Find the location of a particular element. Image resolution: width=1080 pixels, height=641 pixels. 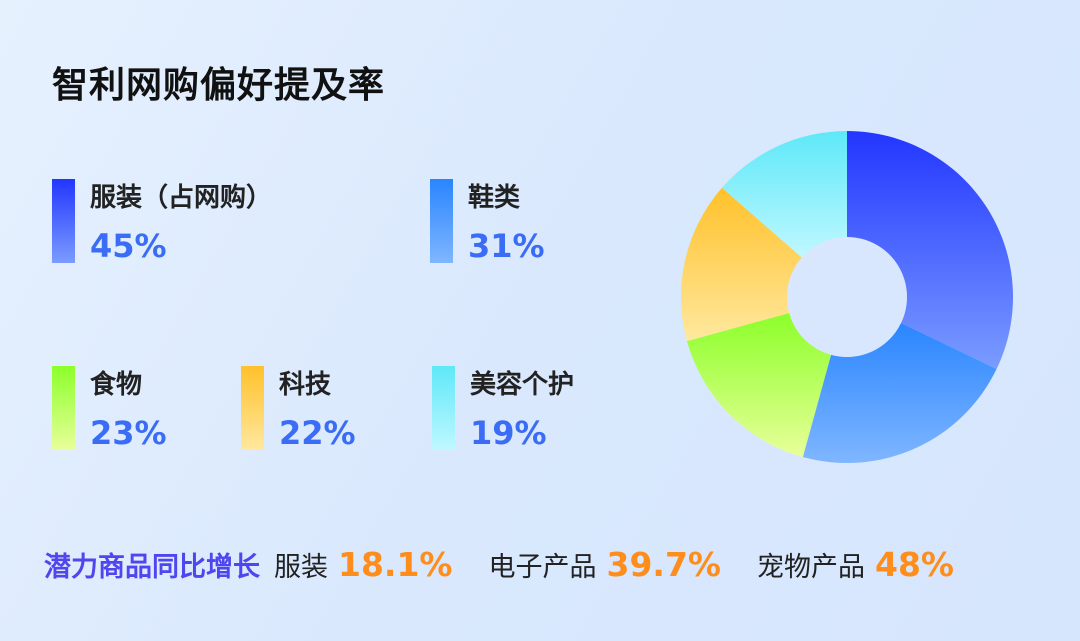

legend-label: 鞋类 is located at coordinates (494, 198).